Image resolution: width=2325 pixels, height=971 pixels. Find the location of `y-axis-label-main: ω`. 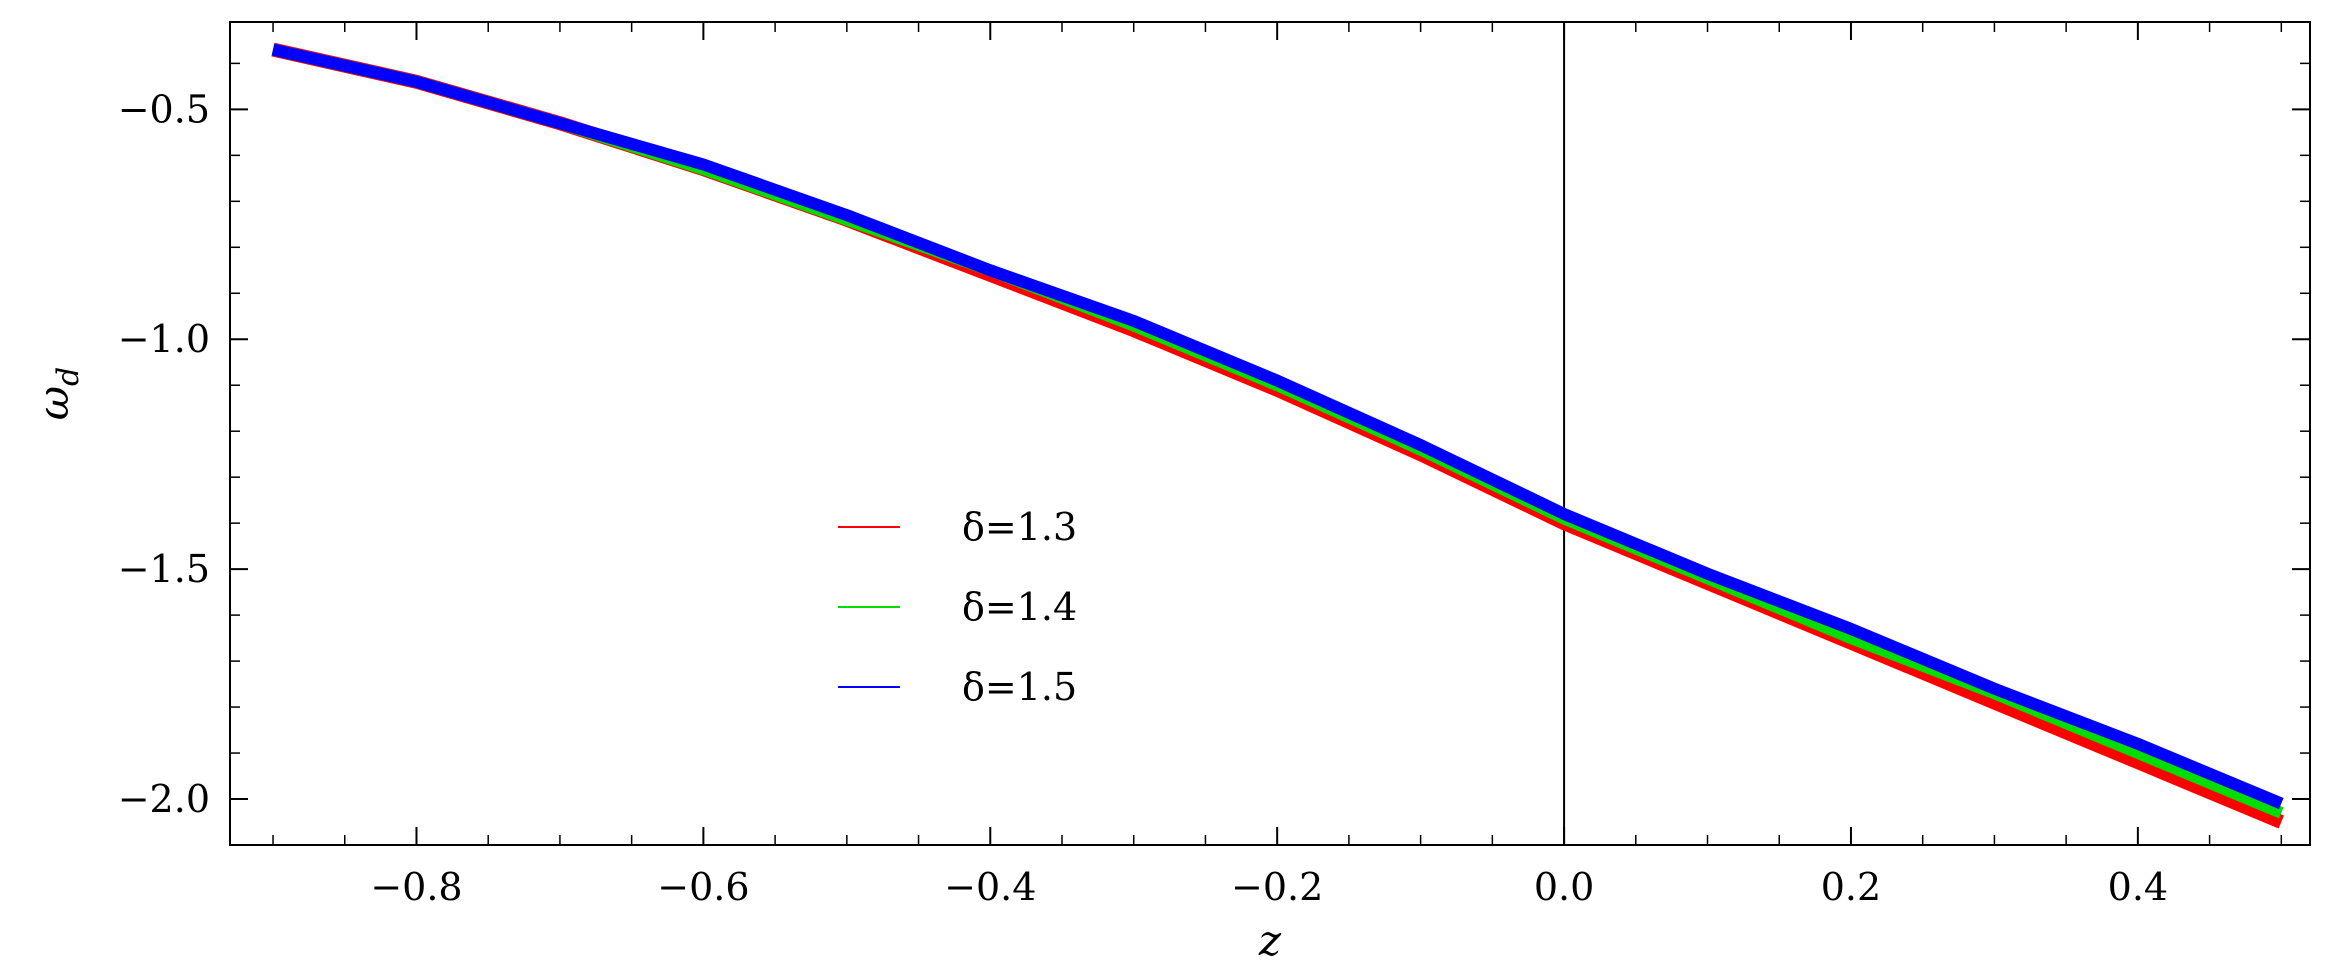

y-axis-label-main: ω is located at coordinates (53, 403).